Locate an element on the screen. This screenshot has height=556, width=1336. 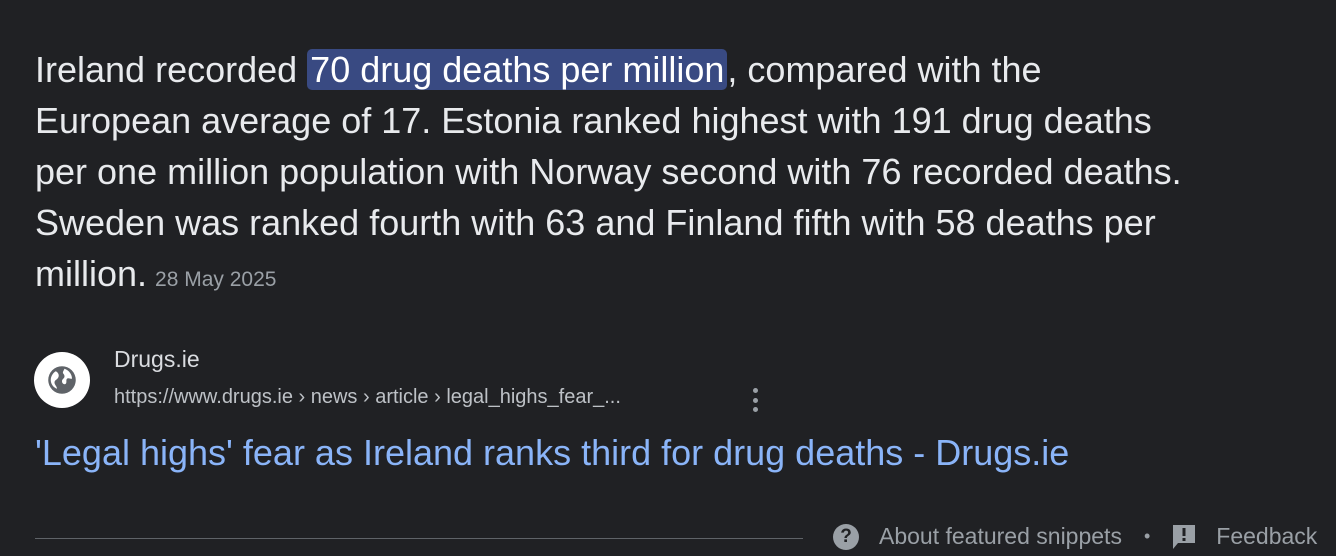
snippet-footer: ? About featured snippets • Feedback is located at coordinates (1075, 536).